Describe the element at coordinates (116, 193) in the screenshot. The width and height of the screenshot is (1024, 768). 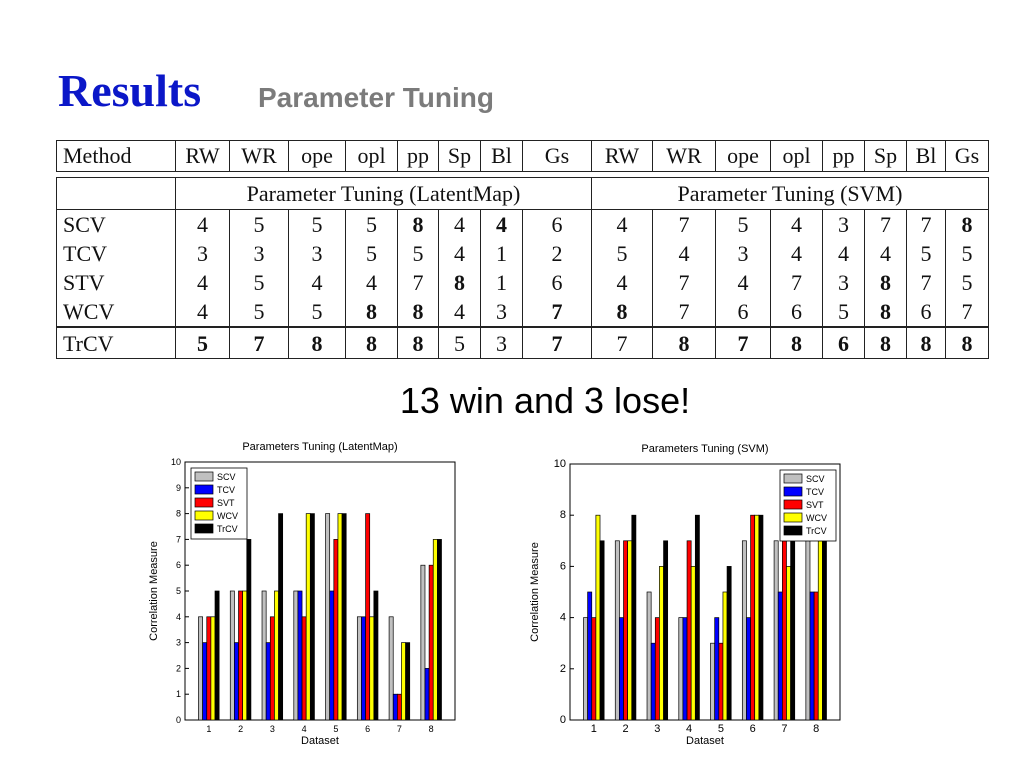
I see `blank-cell` at that location.